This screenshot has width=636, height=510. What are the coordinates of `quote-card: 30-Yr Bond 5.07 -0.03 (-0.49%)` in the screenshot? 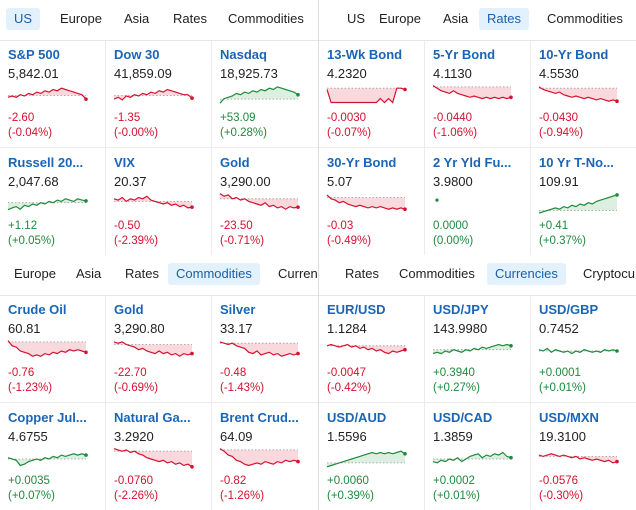 It's located at (372, 201).